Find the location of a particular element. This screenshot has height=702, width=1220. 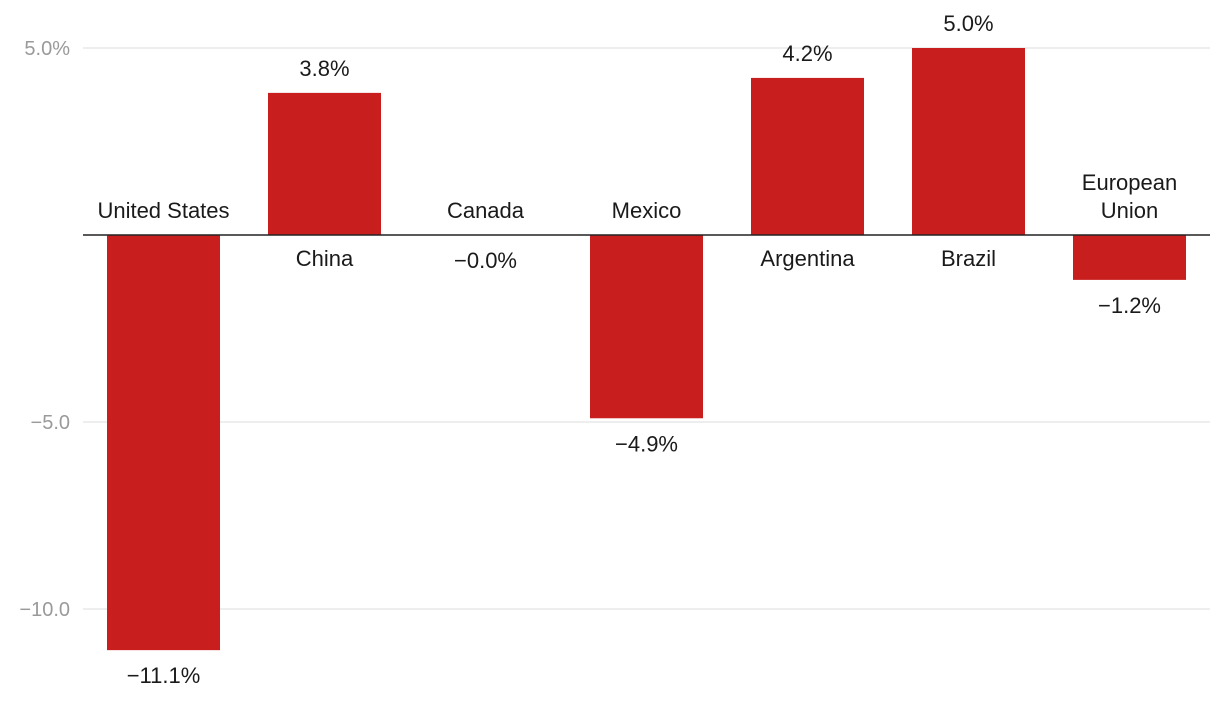

category-label-line: United States is located at coordinates (163, 210).